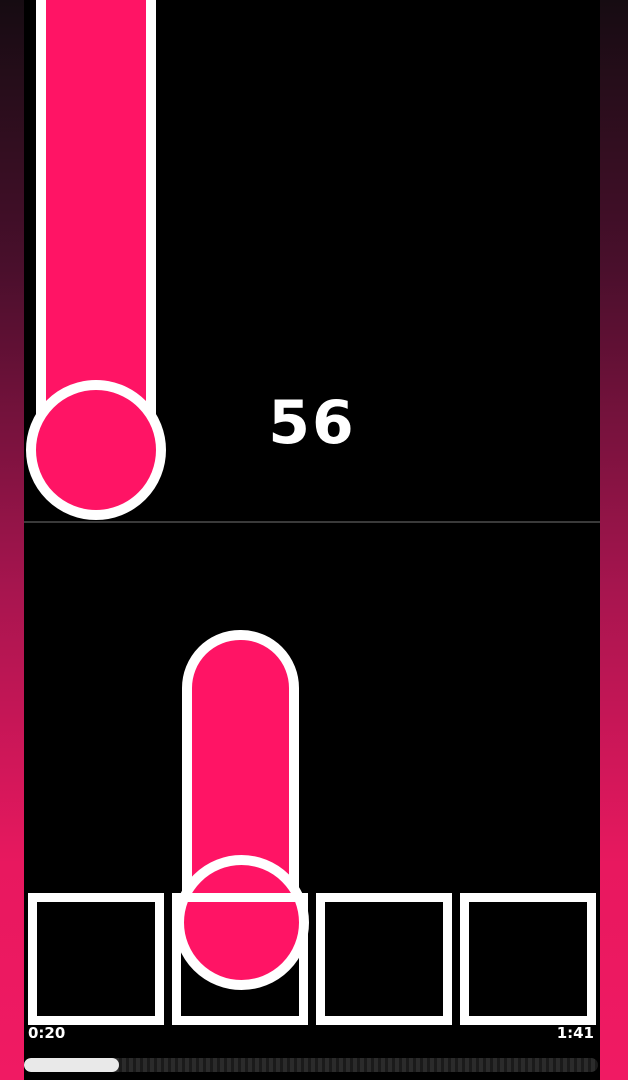  What do you see at coordinates (71, 1065) in the screenshot?
I see `song-progress-fill` at bounding box center [71, 1065].